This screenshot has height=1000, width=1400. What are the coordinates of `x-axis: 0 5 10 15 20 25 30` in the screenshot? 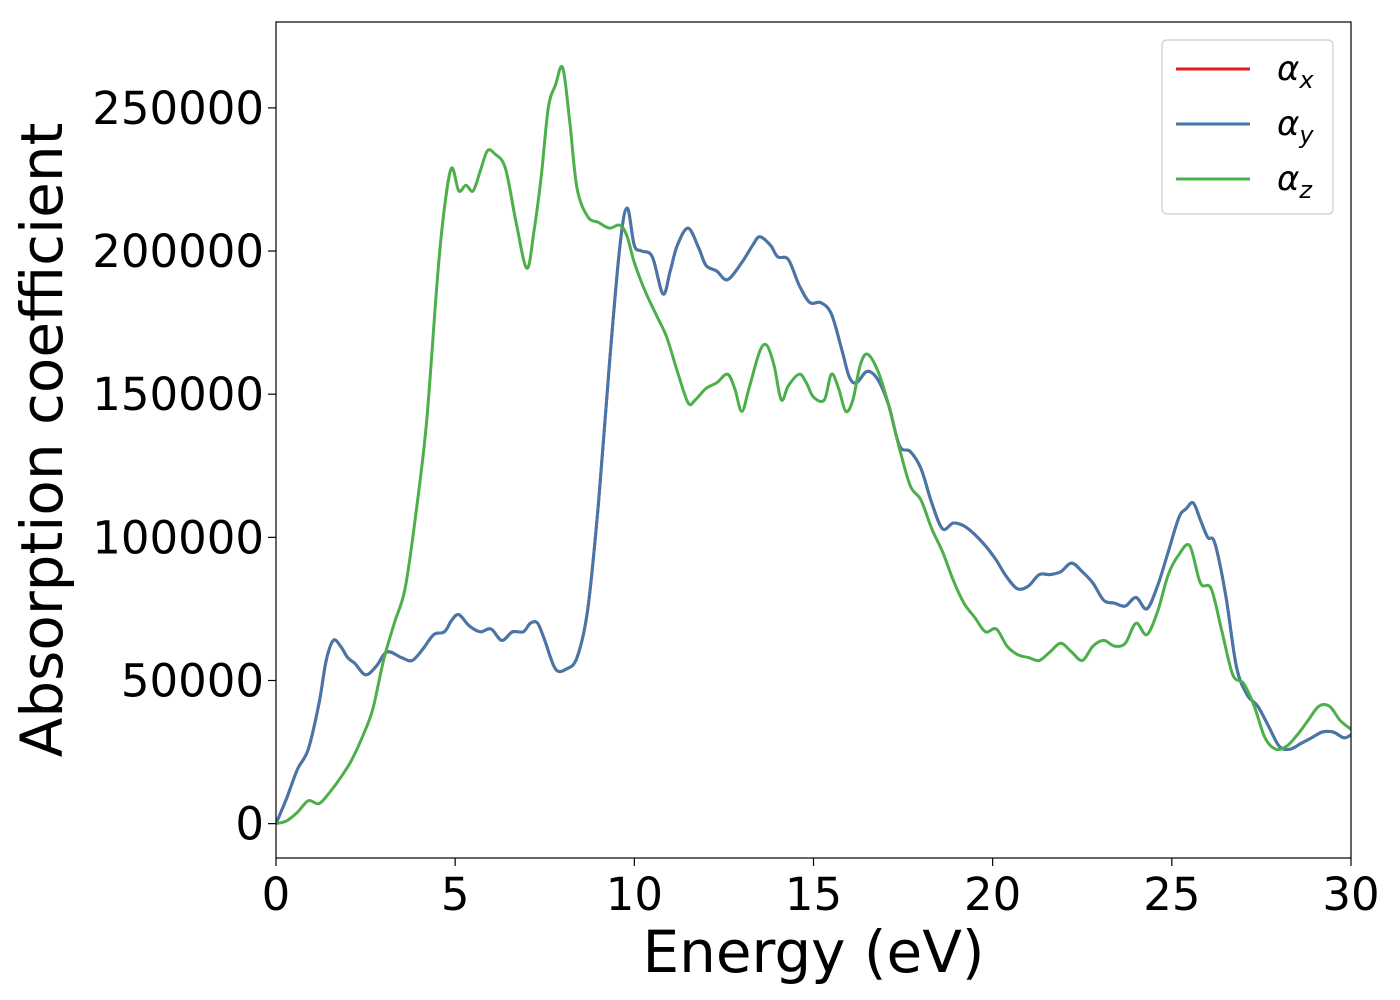 It's located at (821, 889).